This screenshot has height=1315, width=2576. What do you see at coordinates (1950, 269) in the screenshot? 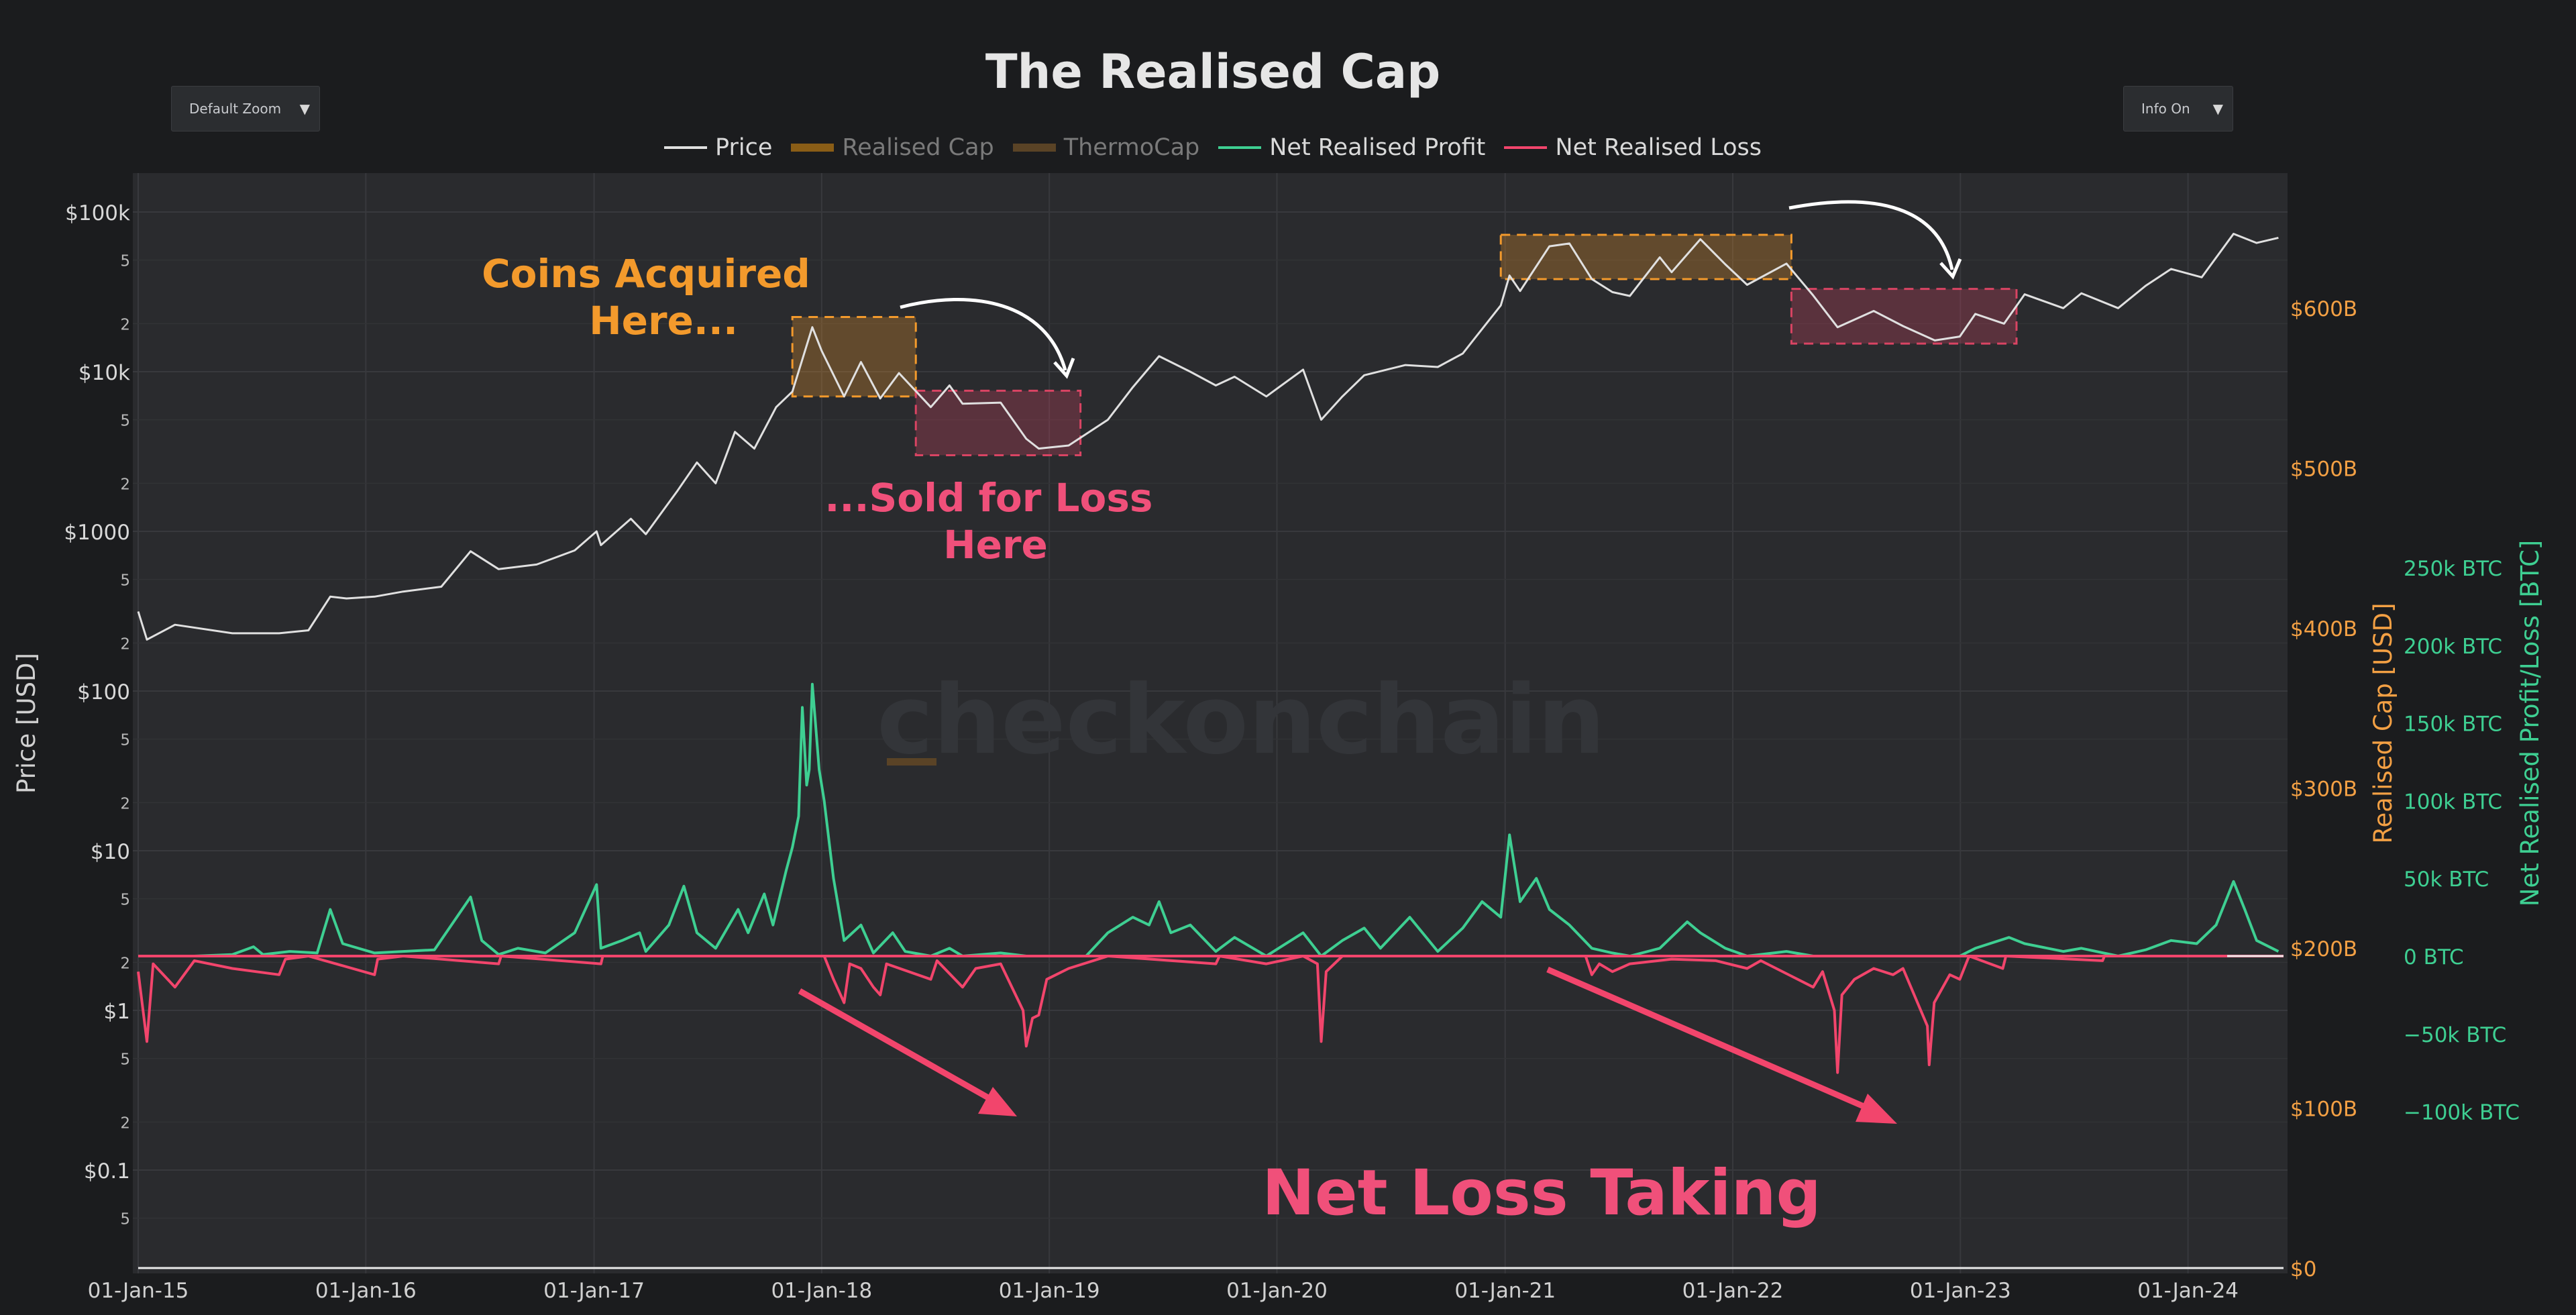
I see `curved-arrow-2-head` at bounding box center [1950, 269].